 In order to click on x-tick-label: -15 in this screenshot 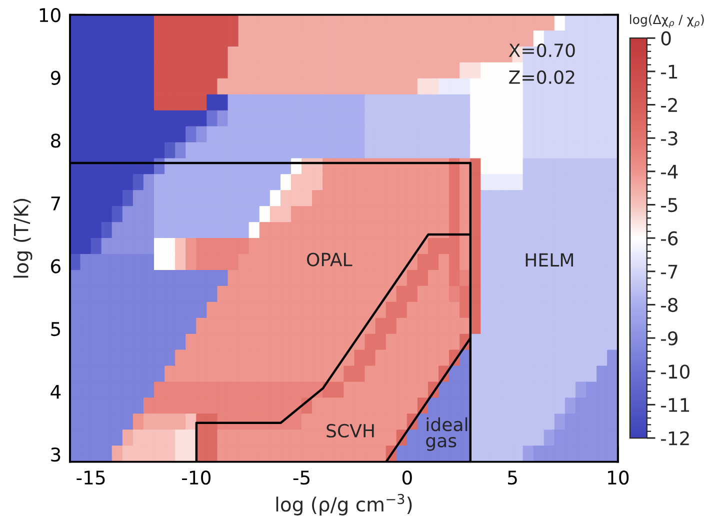, I will do `click(90, 477)`.